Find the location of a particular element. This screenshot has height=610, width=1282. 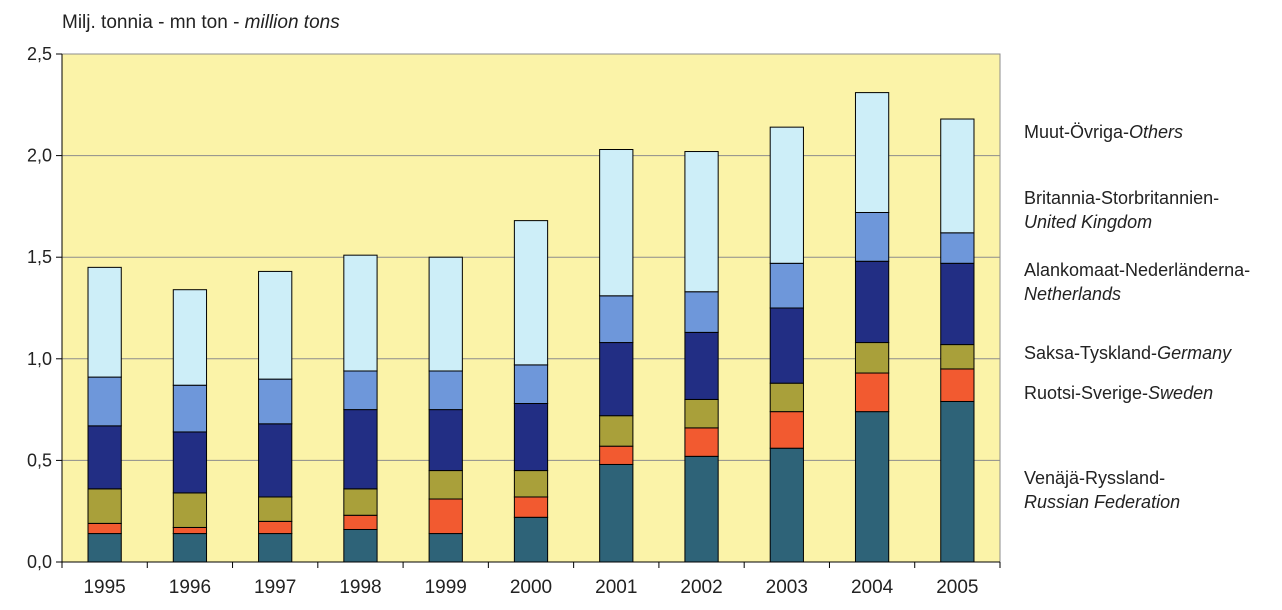

legend-label: Britannia-Storbritannien- is located at coordinates (1122, 198).